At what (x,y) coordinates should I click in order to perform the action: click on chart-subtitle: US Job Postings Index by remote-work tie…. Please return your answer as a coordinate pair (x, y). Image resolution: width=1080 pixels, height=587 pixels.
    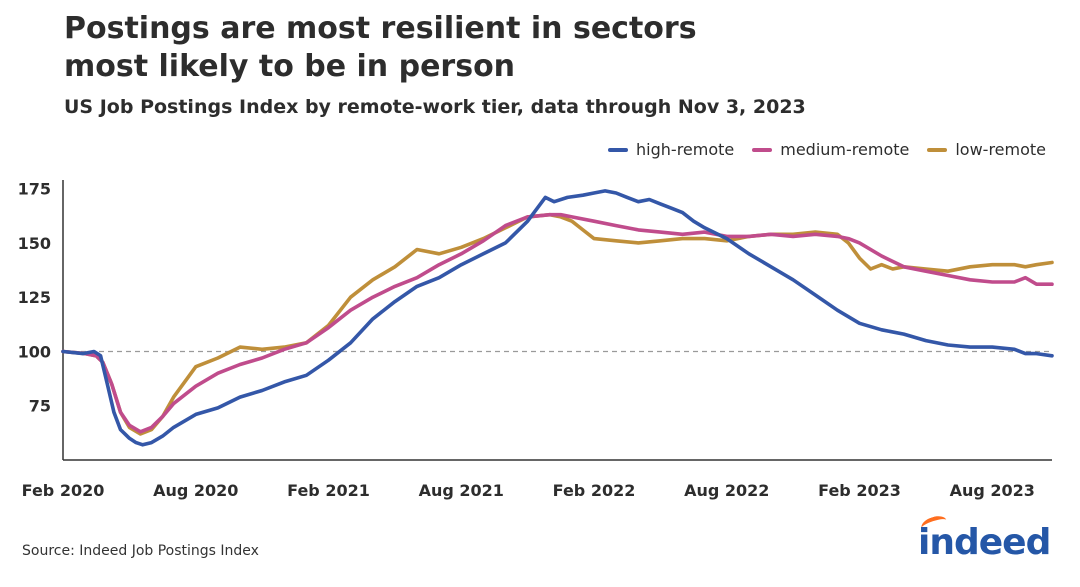
    Looking at the image, I should click on (435, 107).